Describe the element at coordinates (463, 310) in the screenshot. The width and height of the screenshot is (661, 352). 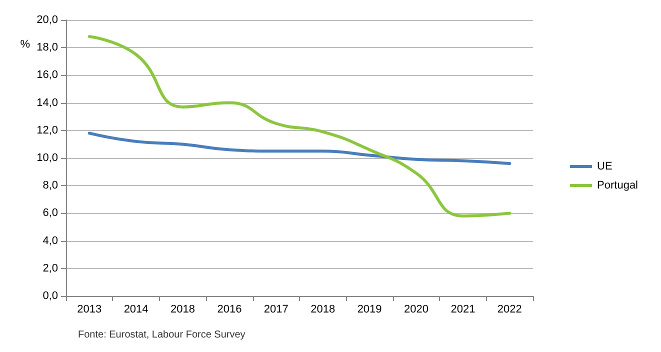
I see `x-tick-label: 2021` at that location.